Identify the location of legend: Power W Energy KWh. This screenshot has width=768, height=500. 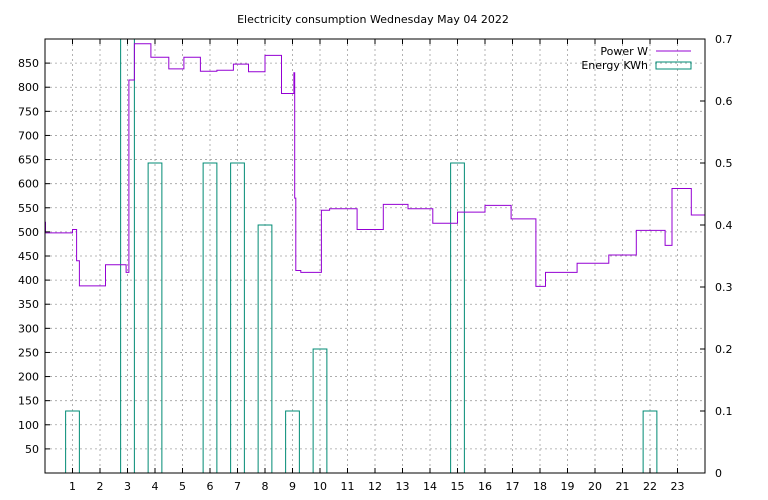
(636, 58).